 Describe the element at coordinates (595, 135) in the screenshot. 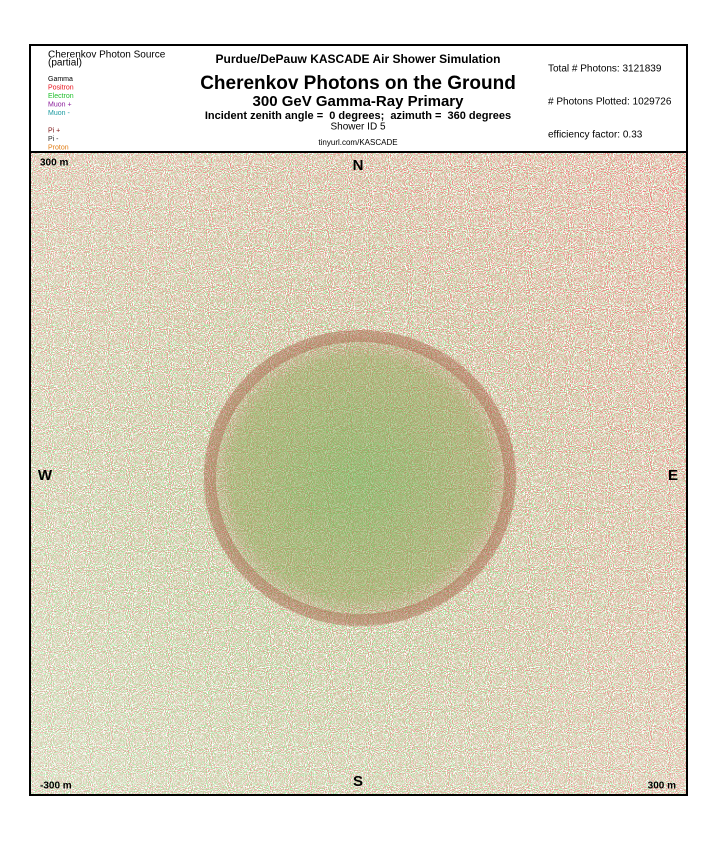

I see `efficiency: efficiency factor: 0.33` at that location.